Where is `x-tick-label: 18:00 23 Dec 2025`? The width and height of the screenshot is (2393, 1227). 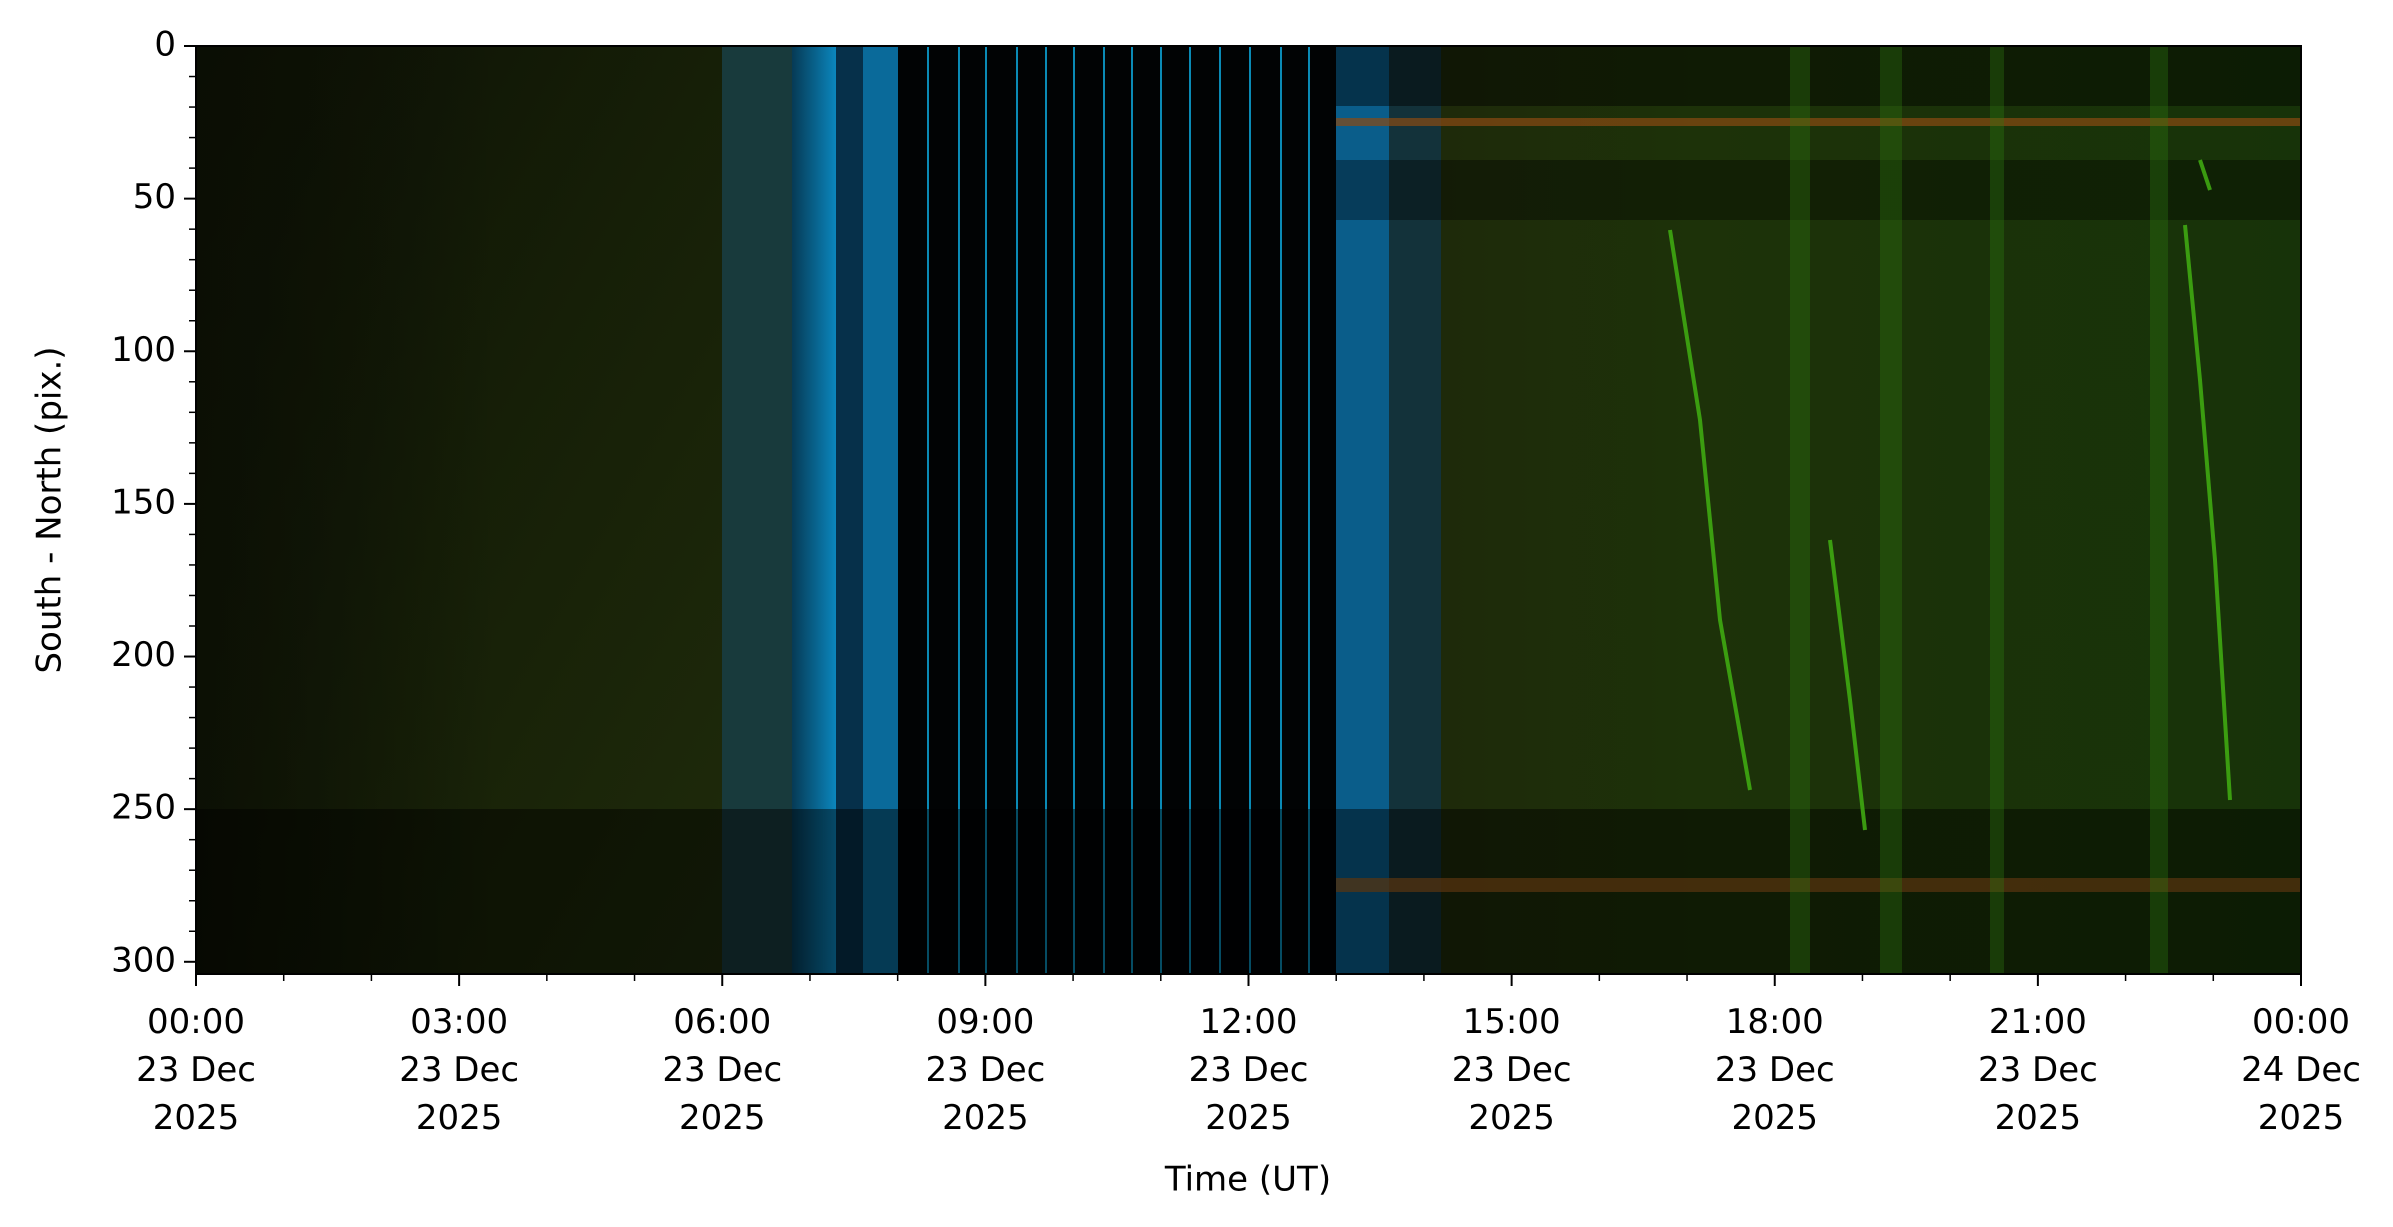
x-tick-label: 18:00 23 Dec 2025 is located at coordinates (1774, 1070).